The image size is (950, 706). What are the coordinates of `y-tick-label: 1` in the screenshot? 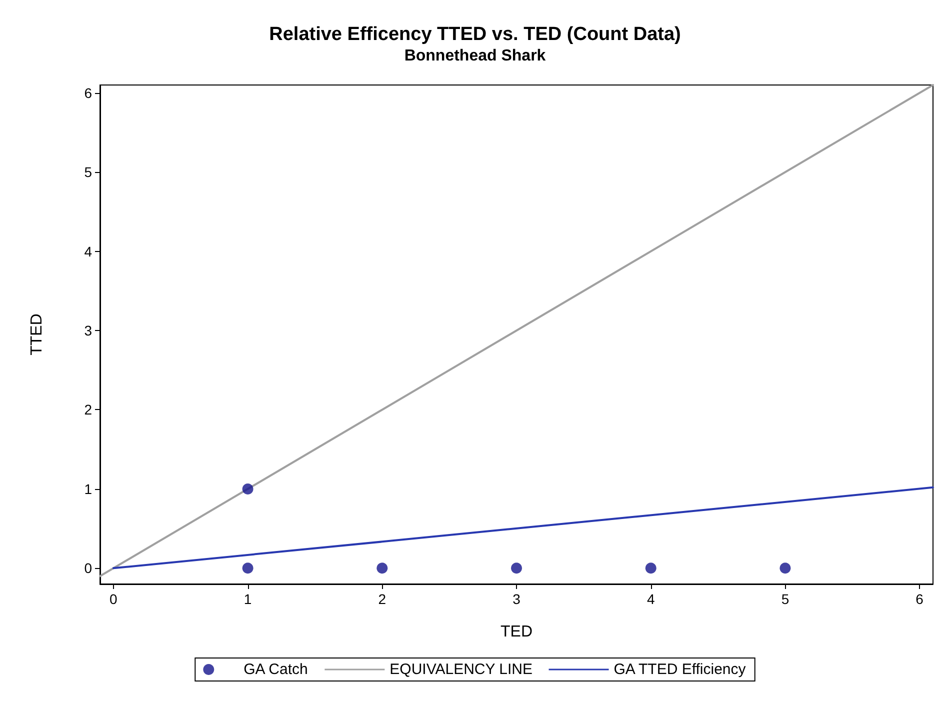 It's located at (88, 488).